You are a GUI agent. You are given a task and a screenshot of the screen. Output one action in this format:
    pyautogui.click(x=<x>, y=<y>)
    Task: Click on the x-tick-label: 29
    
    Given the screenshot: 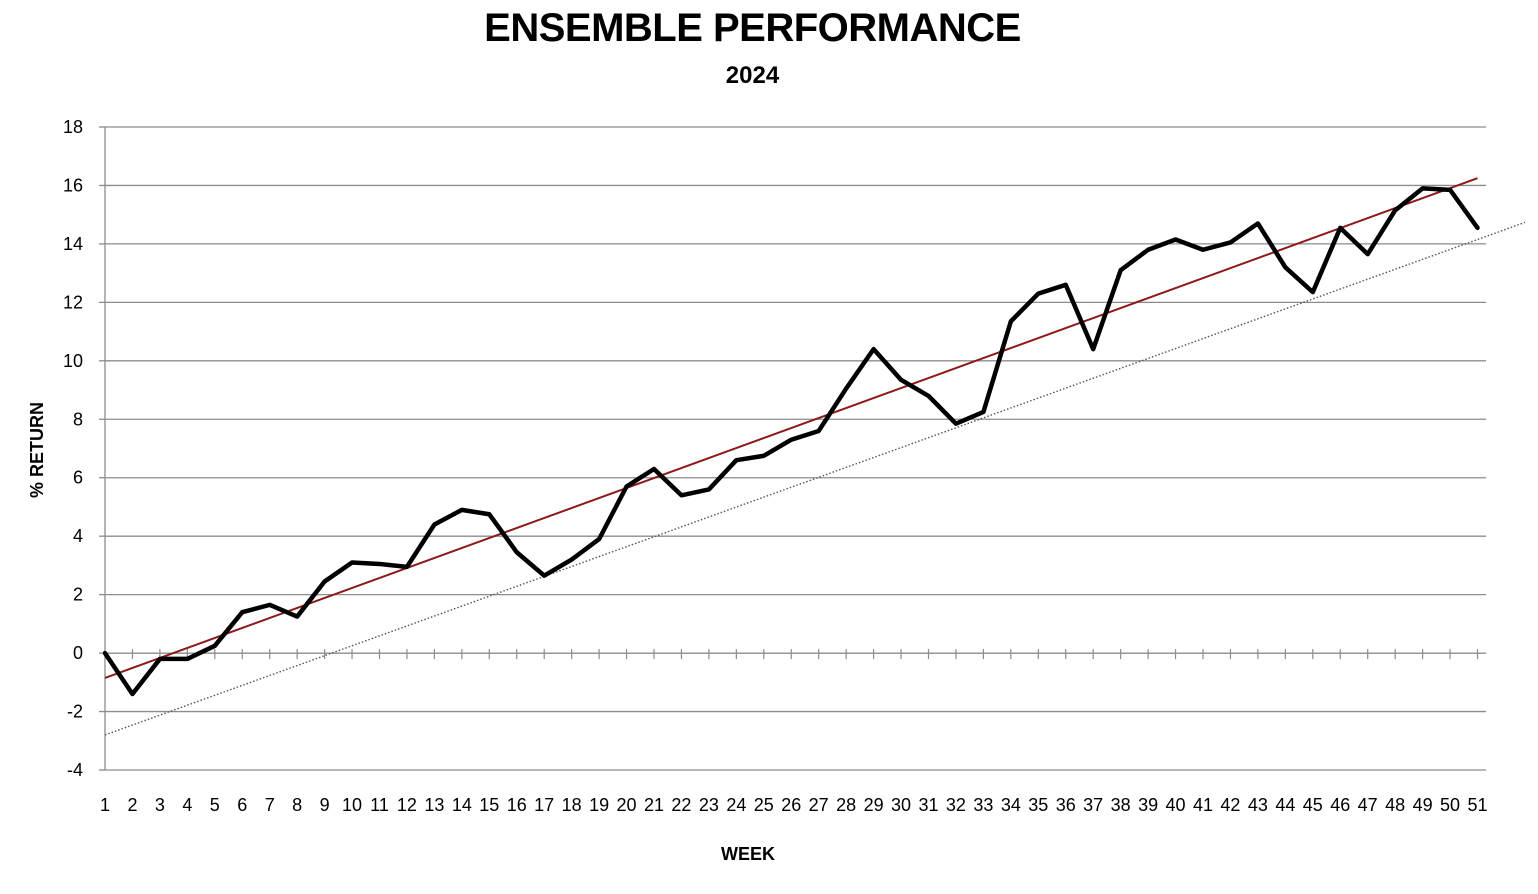 What is the action you would take?
    pyautogui.click(x=874, y=805)
    